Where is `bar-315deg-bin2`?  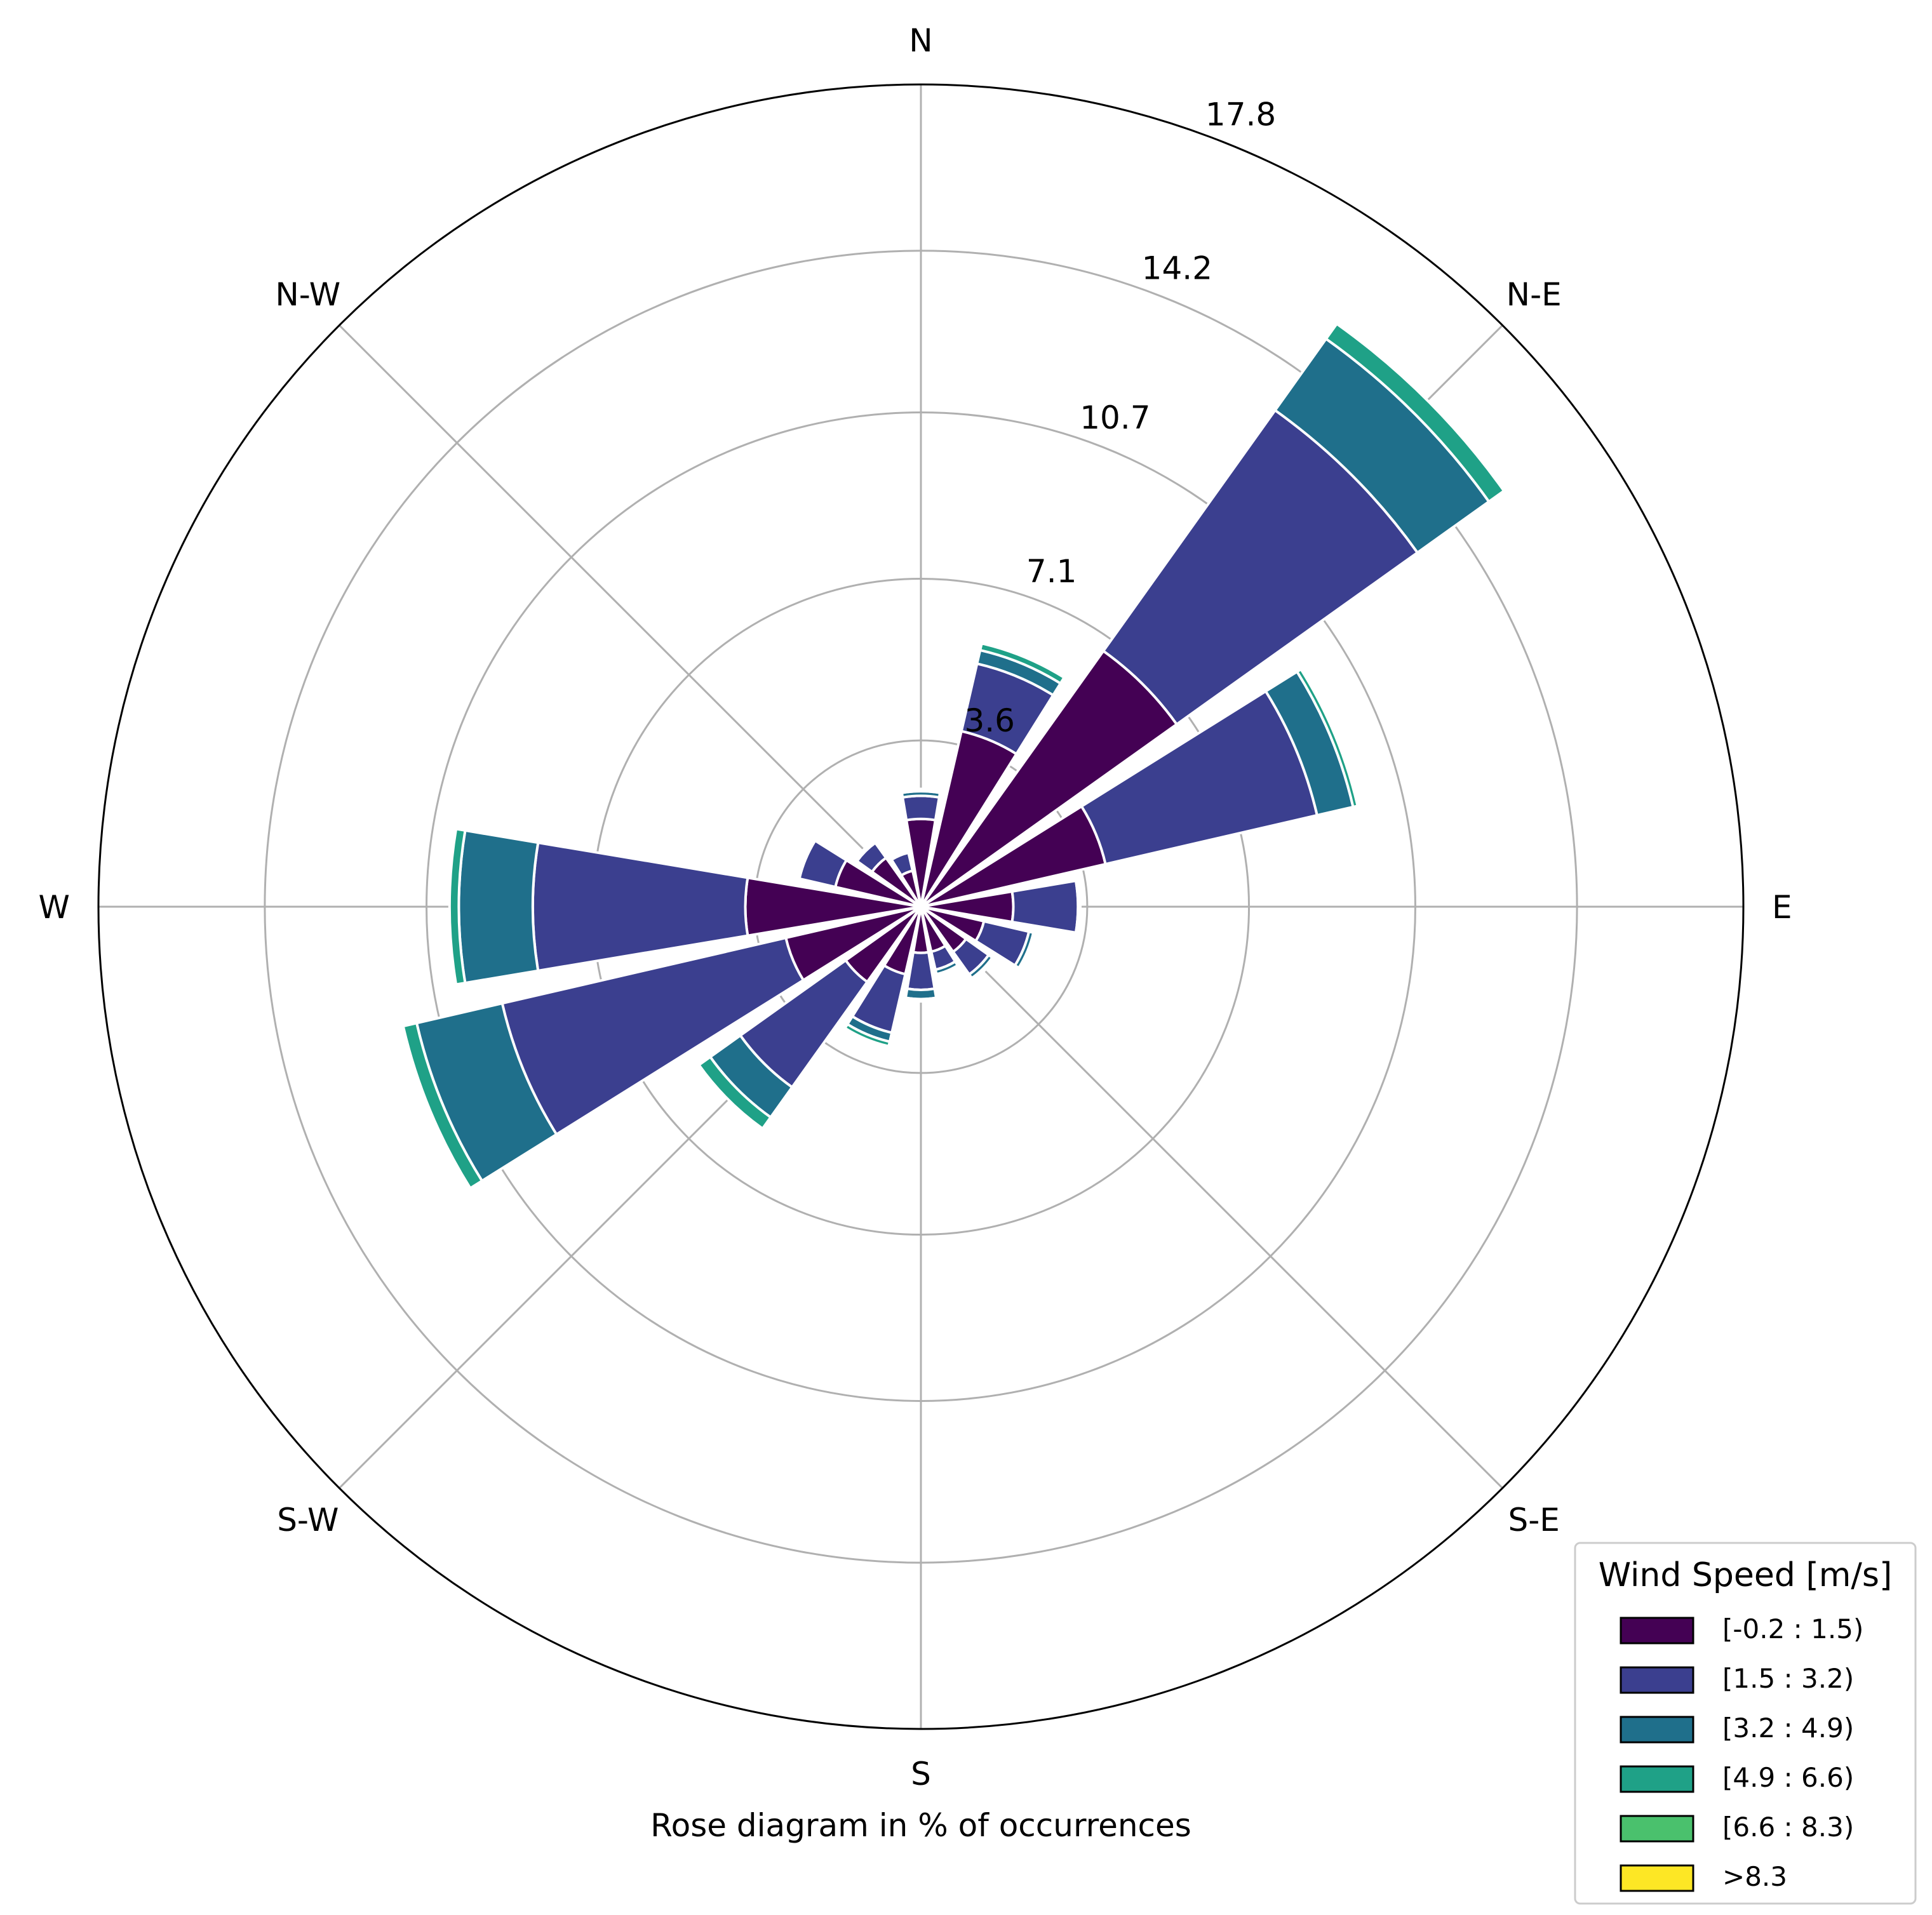 bar-315deg-bin2 is located at coordinates (865, 851).